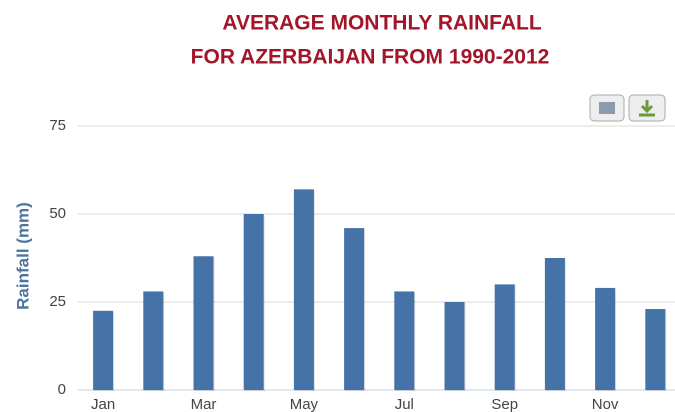 Image resolution: width=675 pixels, height=412 pixels. I want to click on y-tick-label: 75, so click(57, 125).